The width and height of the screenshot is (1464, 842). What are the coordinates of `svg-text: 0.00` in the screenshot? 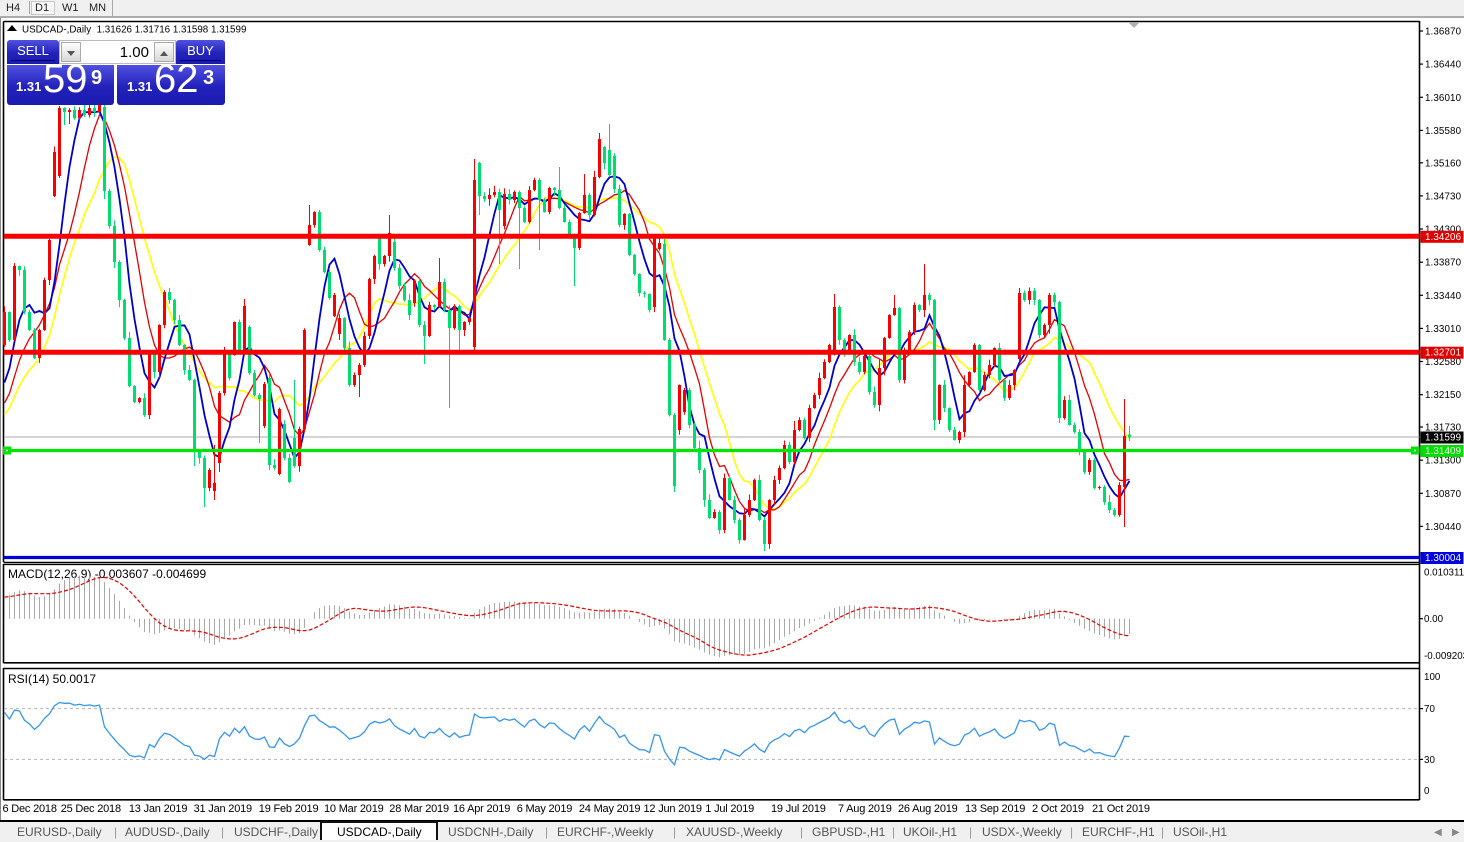 It's located at (1434, 619).